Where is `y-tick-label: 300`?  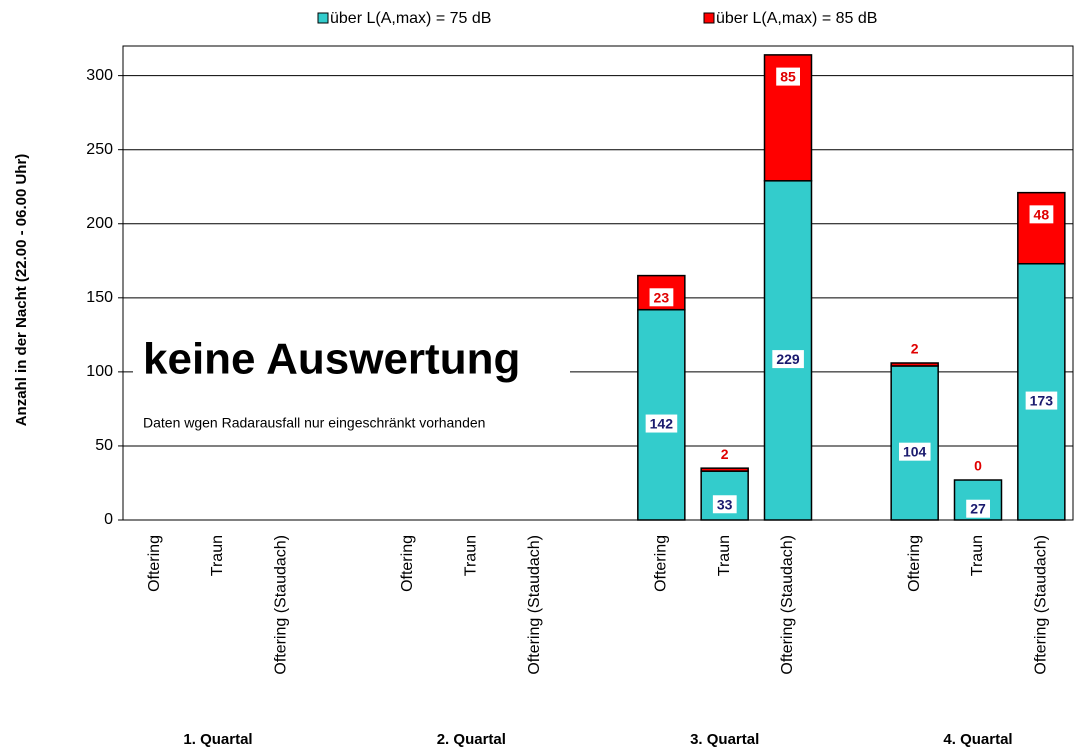 y-tick-label: 300 is located at coordinates (99, 75).